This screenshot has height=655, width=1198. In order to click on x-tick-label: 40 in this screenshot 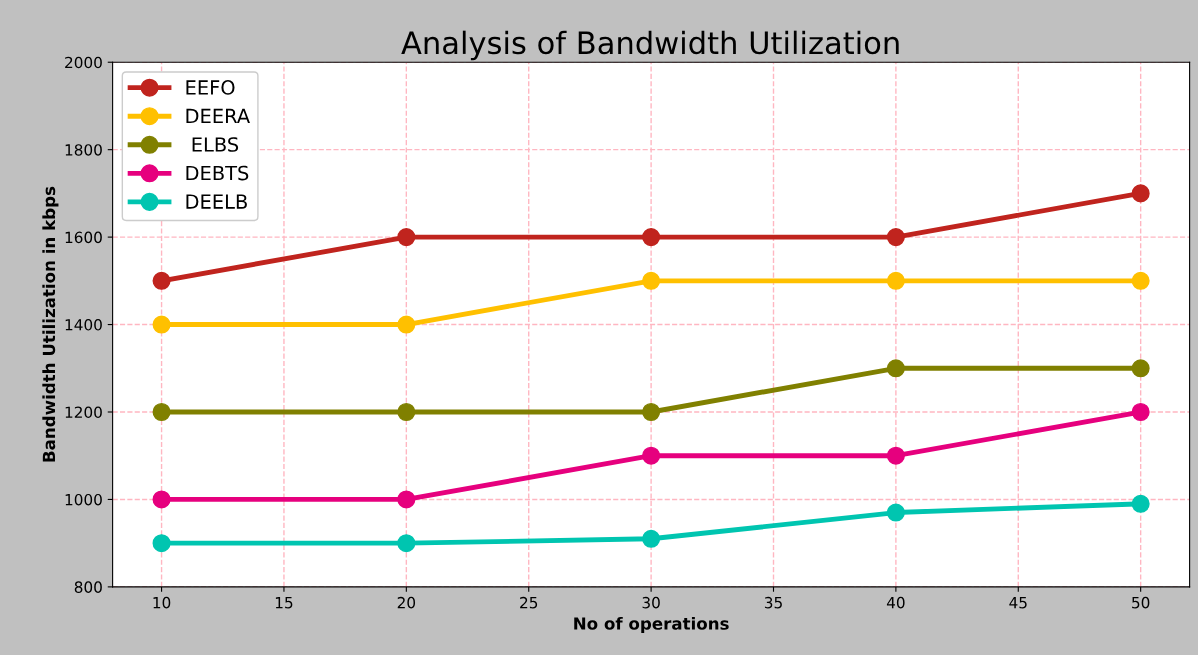, I will do `click(895, 602)`.